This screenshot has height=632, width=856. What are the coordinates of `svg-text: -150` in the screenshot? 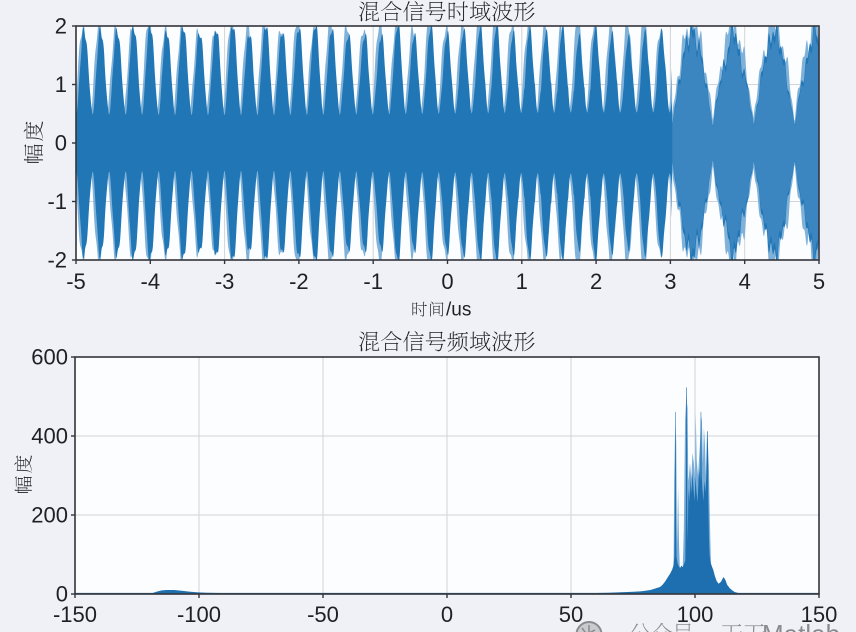 It's located at (75, 614).